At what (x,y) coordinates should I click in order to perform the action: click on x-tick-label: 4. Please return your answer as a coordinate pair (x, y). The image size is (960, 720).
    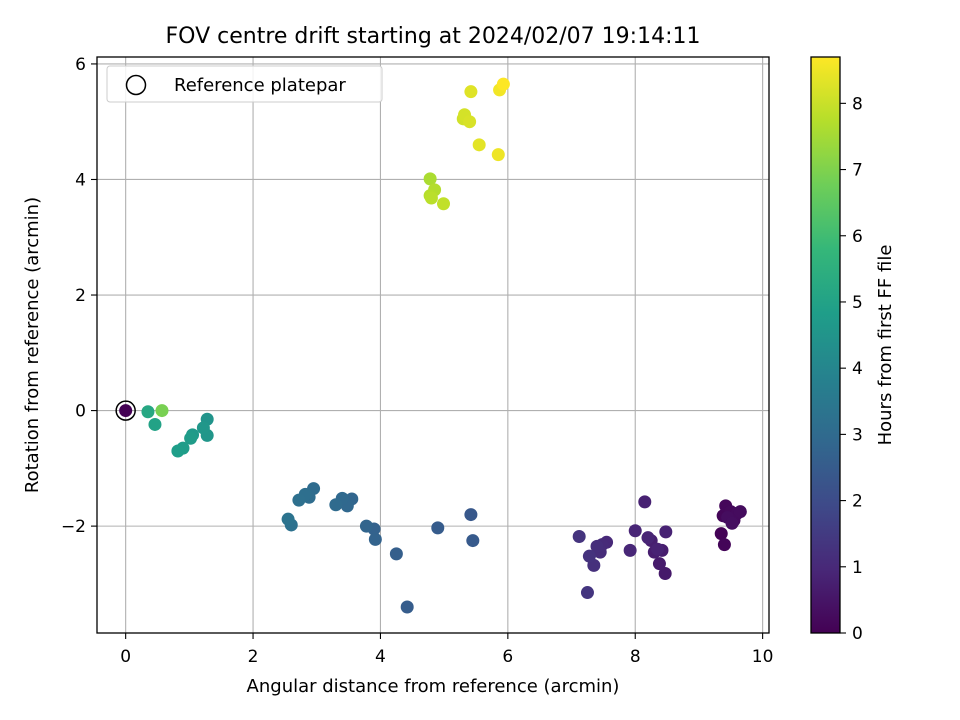
    Looking at the image, I should click on (380, 657).